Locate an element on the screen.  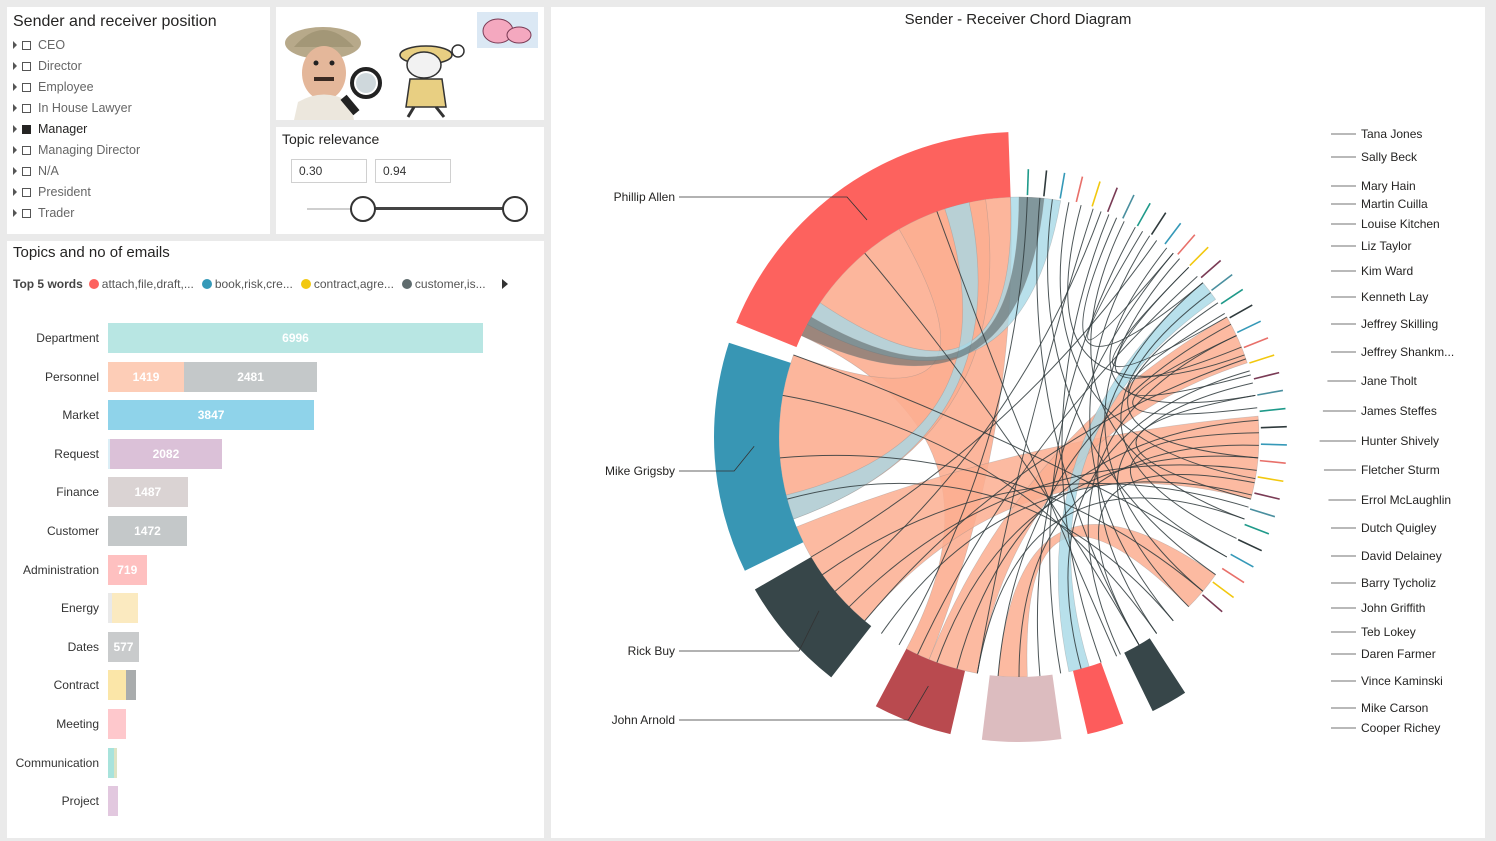
slicer-item: Manager is located at coordinates (50, 129).